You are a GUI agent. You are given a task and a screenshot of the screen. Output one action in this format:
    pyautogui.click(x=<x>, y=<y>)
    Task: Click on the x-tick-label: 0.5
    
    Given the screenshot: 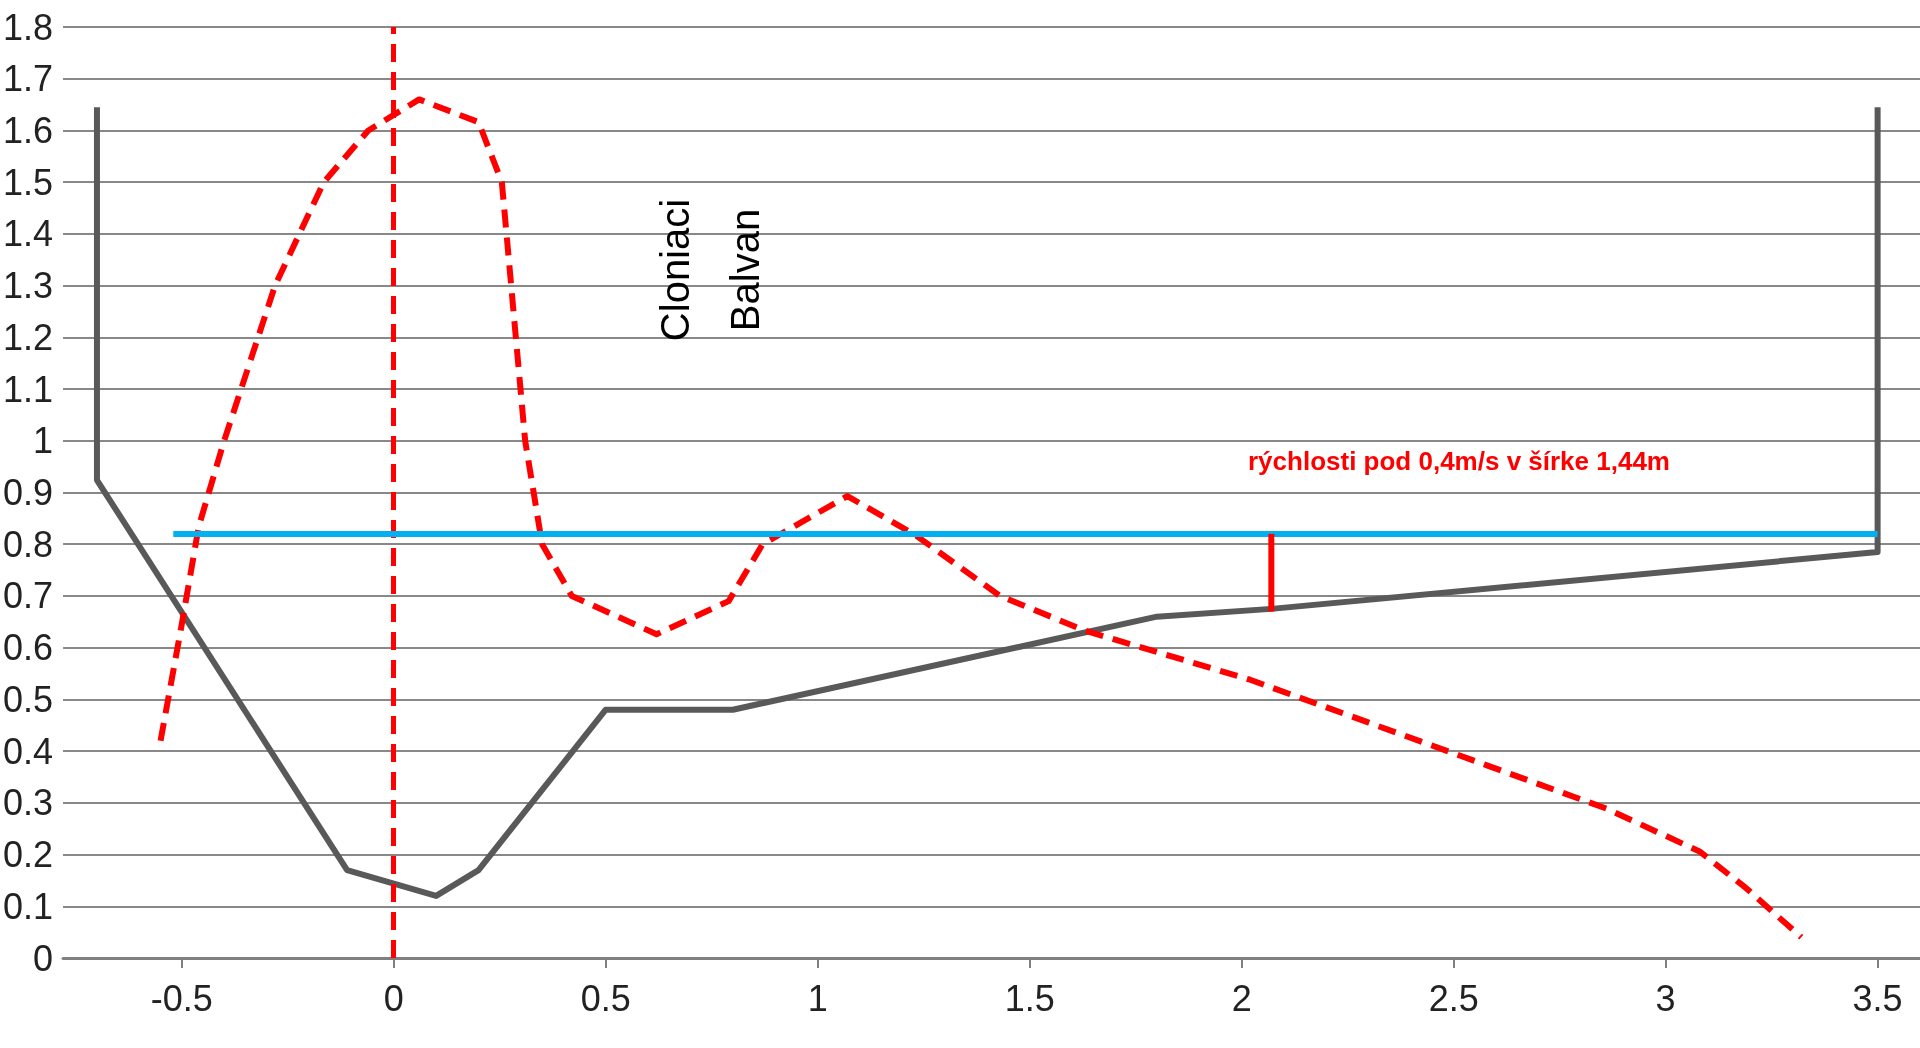 What is the action you would take?
    pyautogui.click(x=605, y=998)
    